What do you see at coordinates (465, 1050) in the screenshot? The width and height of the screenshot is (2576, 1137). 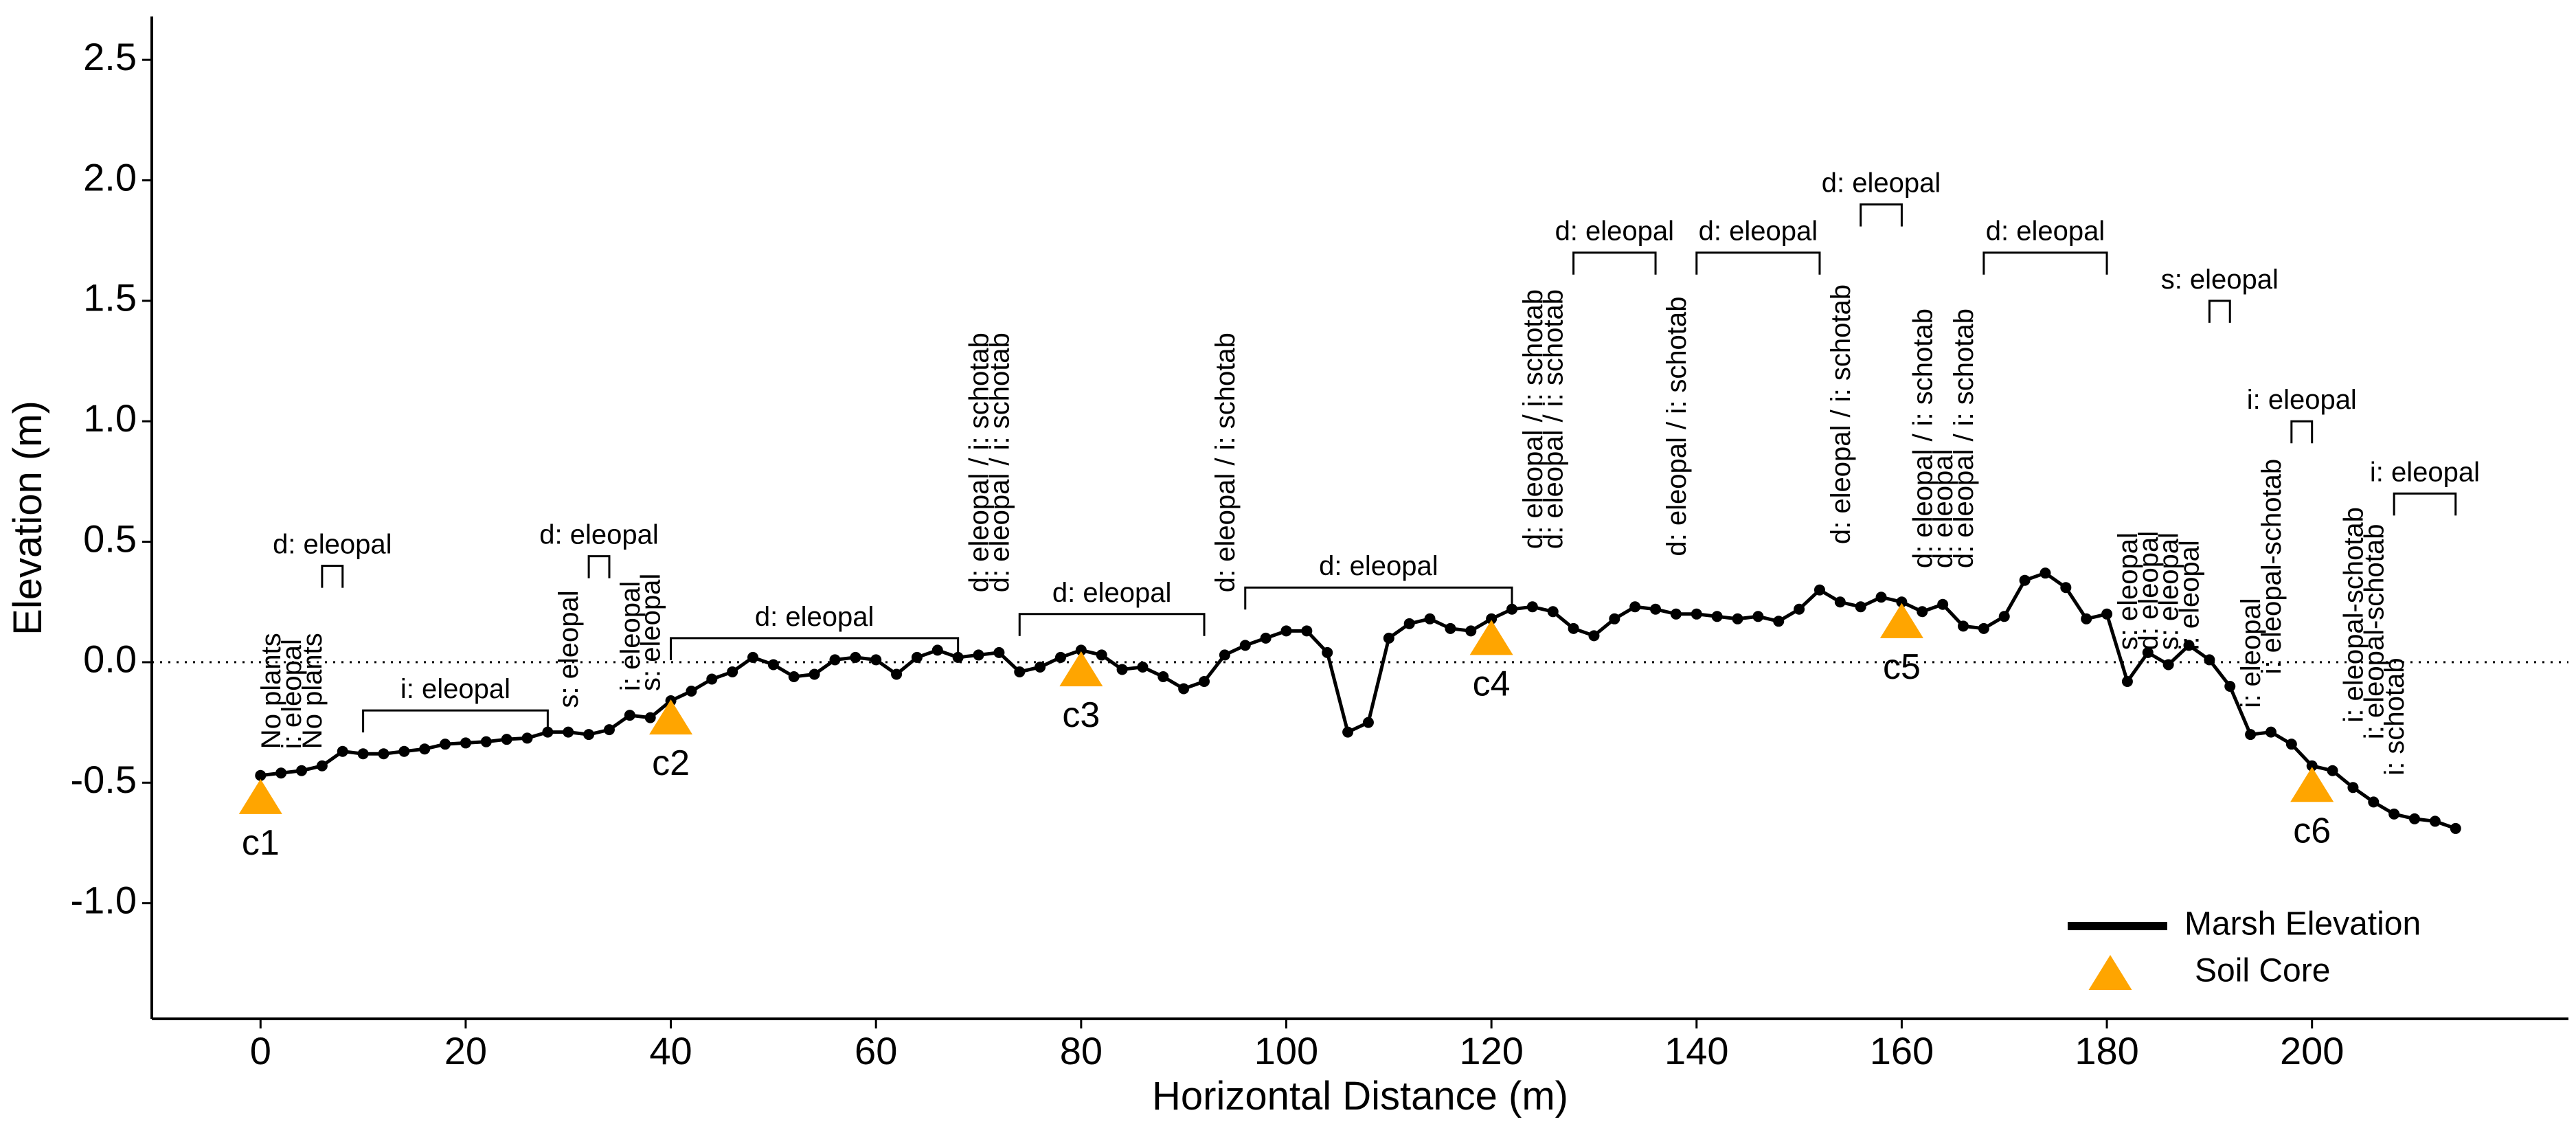 I see `x-tick-label: 20` at bounding box center [465, 1050].